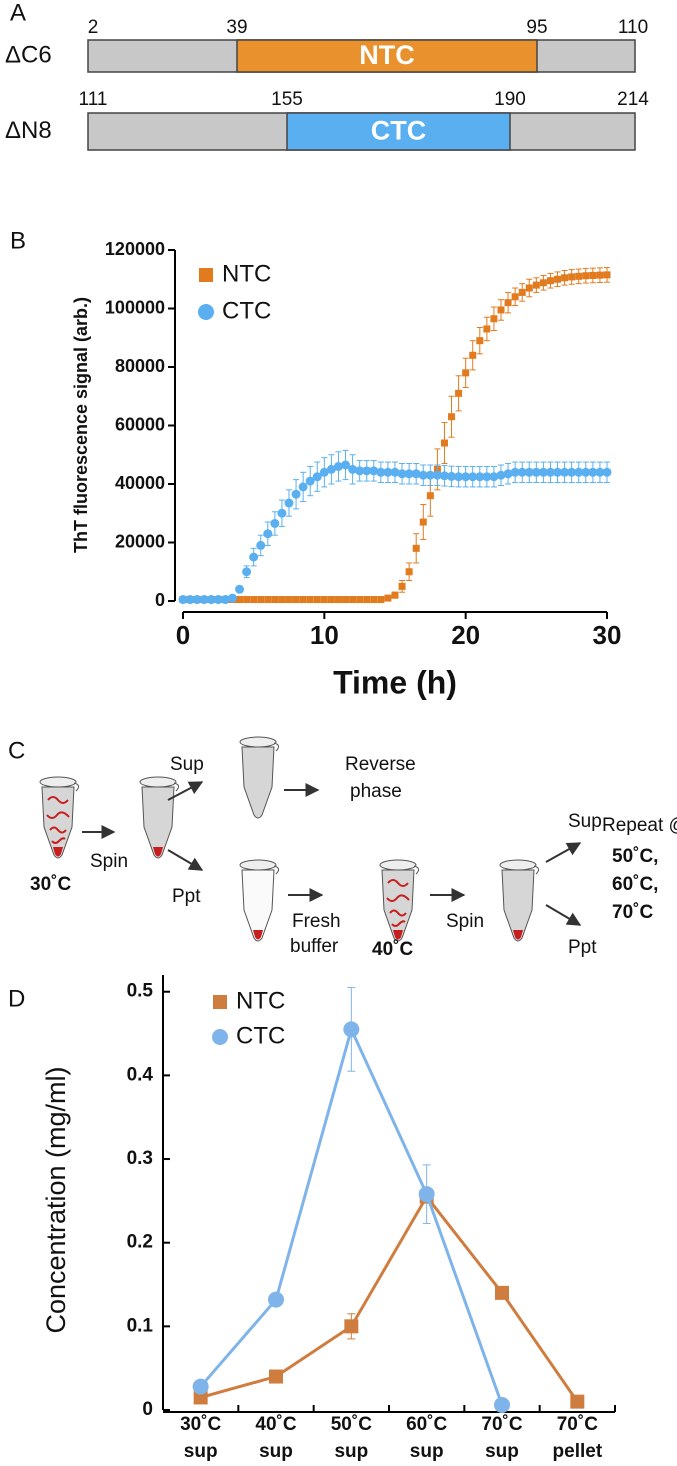 The image size is (677, 1466). I want to click on x-tick-label: 60˚C, so click(426, 1424).